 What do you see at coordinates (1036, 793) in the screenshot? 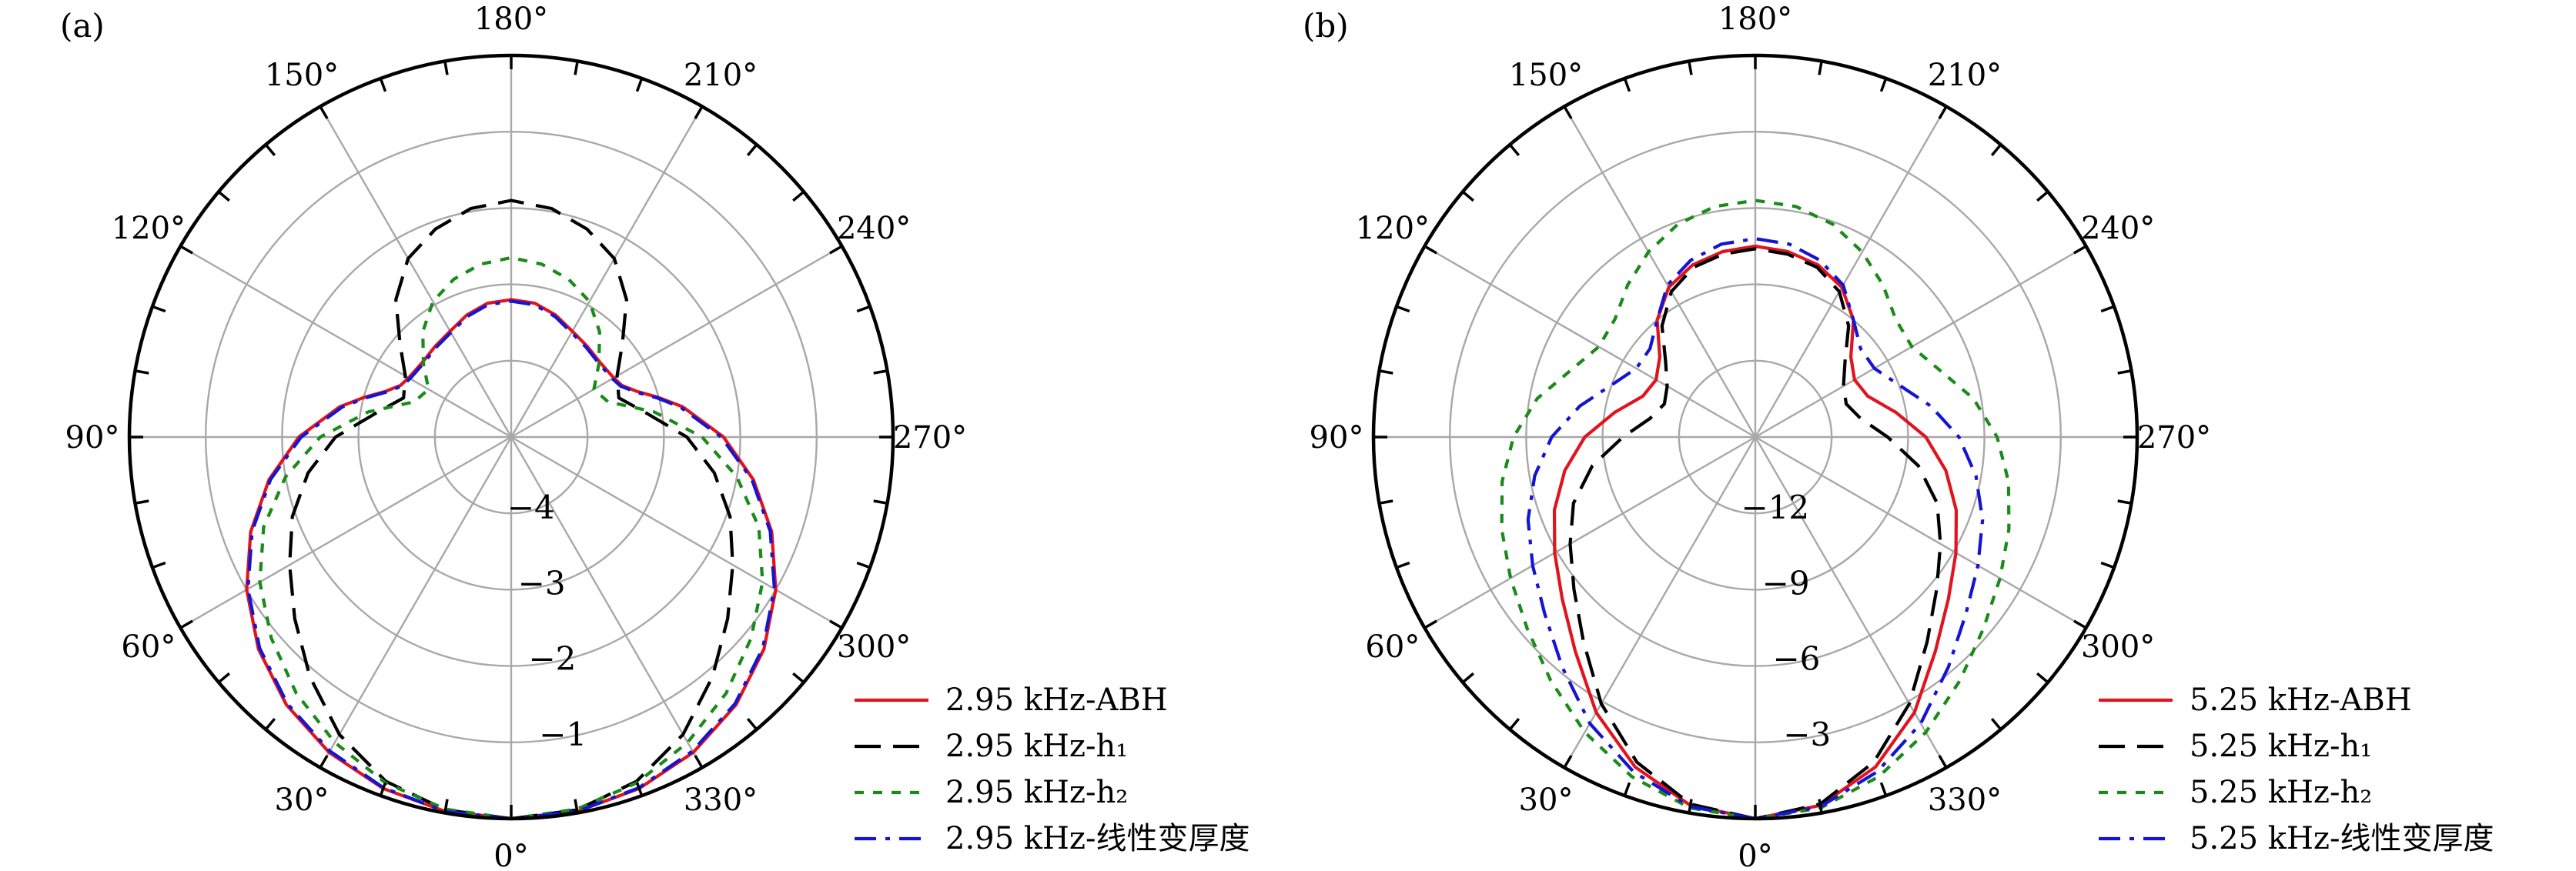
I see `legend-entry-label: 2.95 kHz-h₂` at bounding box center [1036, 793].